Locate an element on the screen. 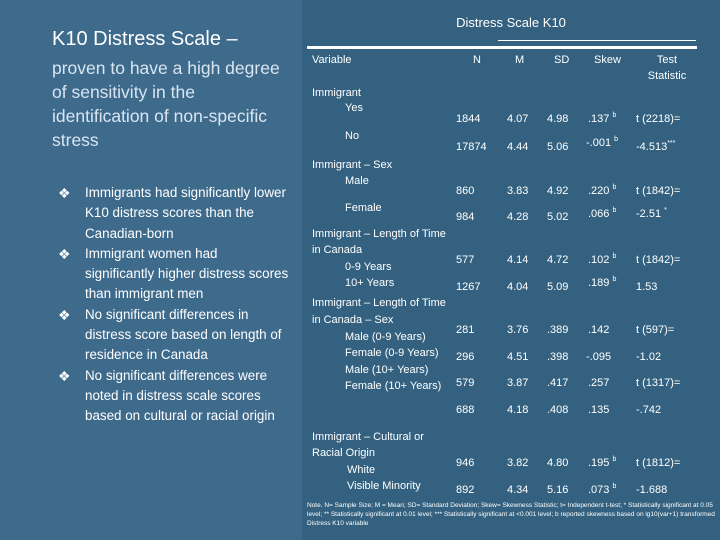 Image resolution: width=720 pixels, height=540 pixels. cell-sd: 5.06 is located at coordinates (558, 147).